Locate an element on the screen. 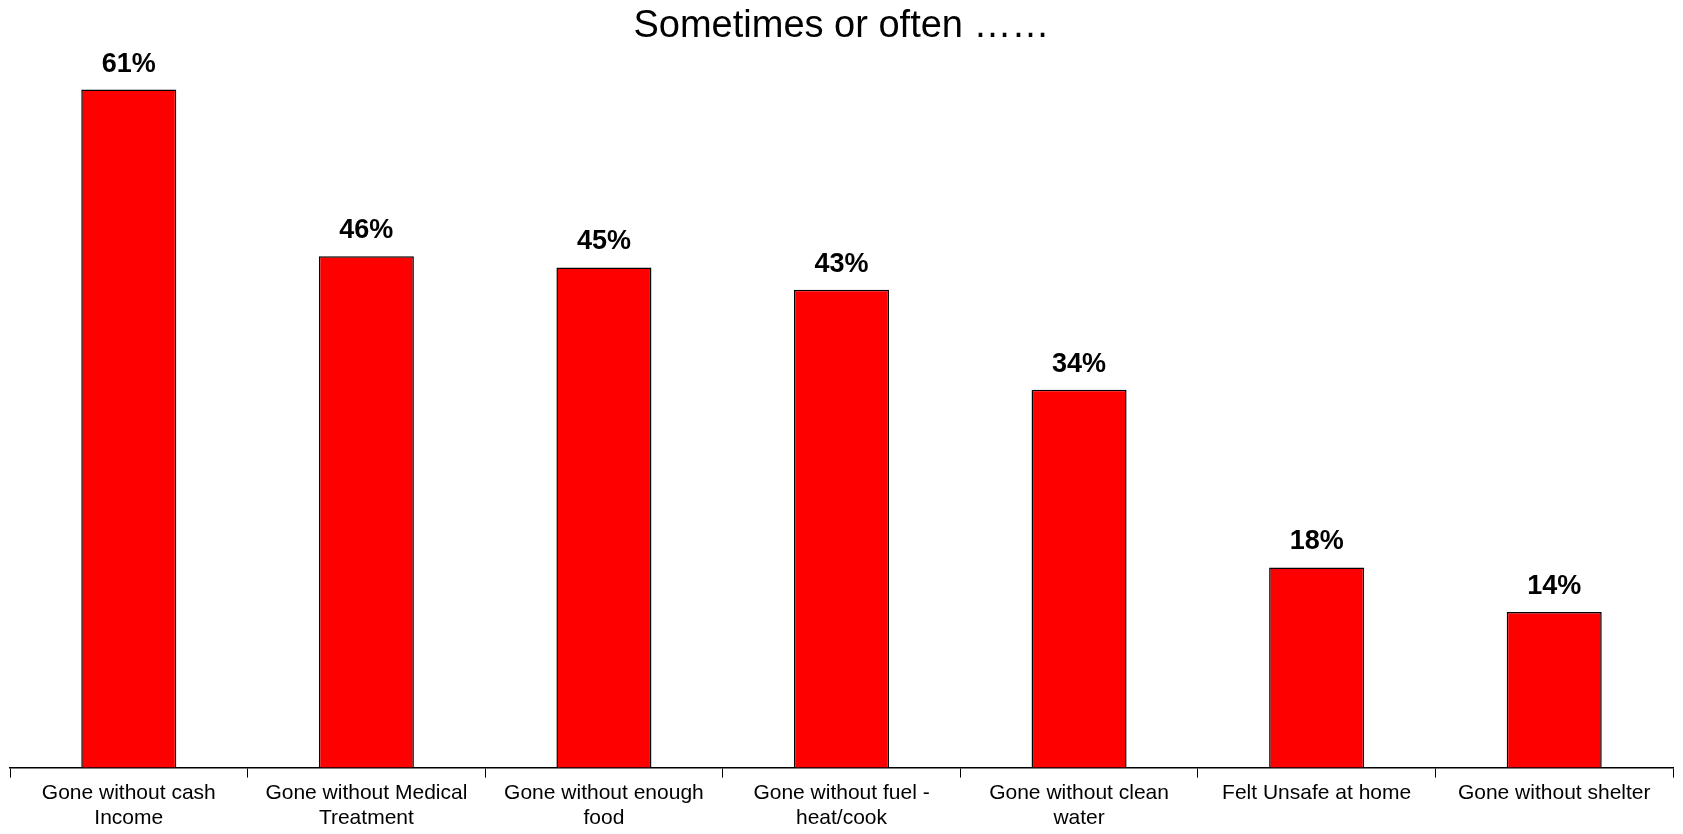 The height and width of the screenshot is (834, 1683). data-label: 43% is located at coordinates (841, 262).